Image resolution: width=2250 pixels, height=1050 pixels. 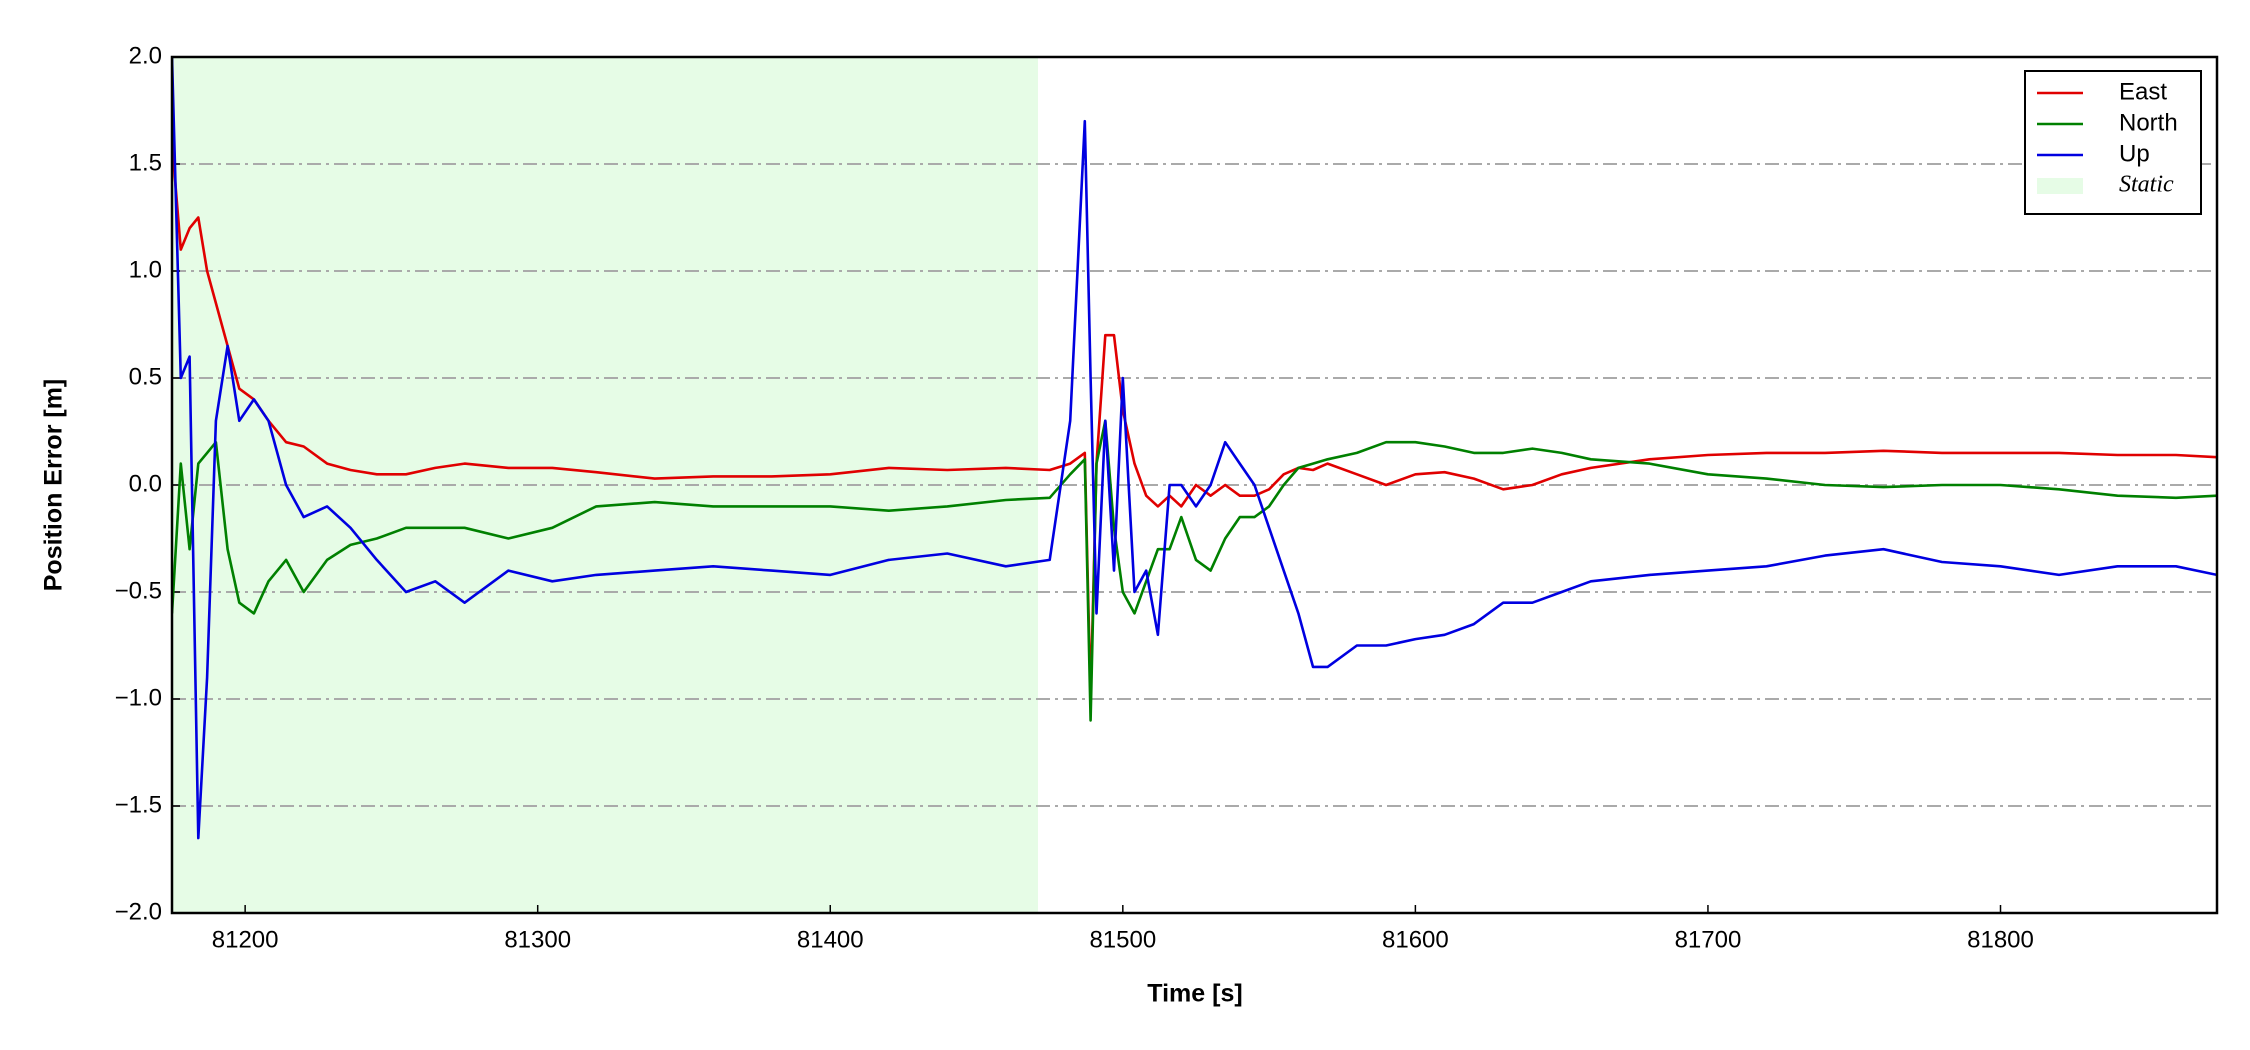 I want to click on y-tick-label: −2.0, so click(x=138, y=911).